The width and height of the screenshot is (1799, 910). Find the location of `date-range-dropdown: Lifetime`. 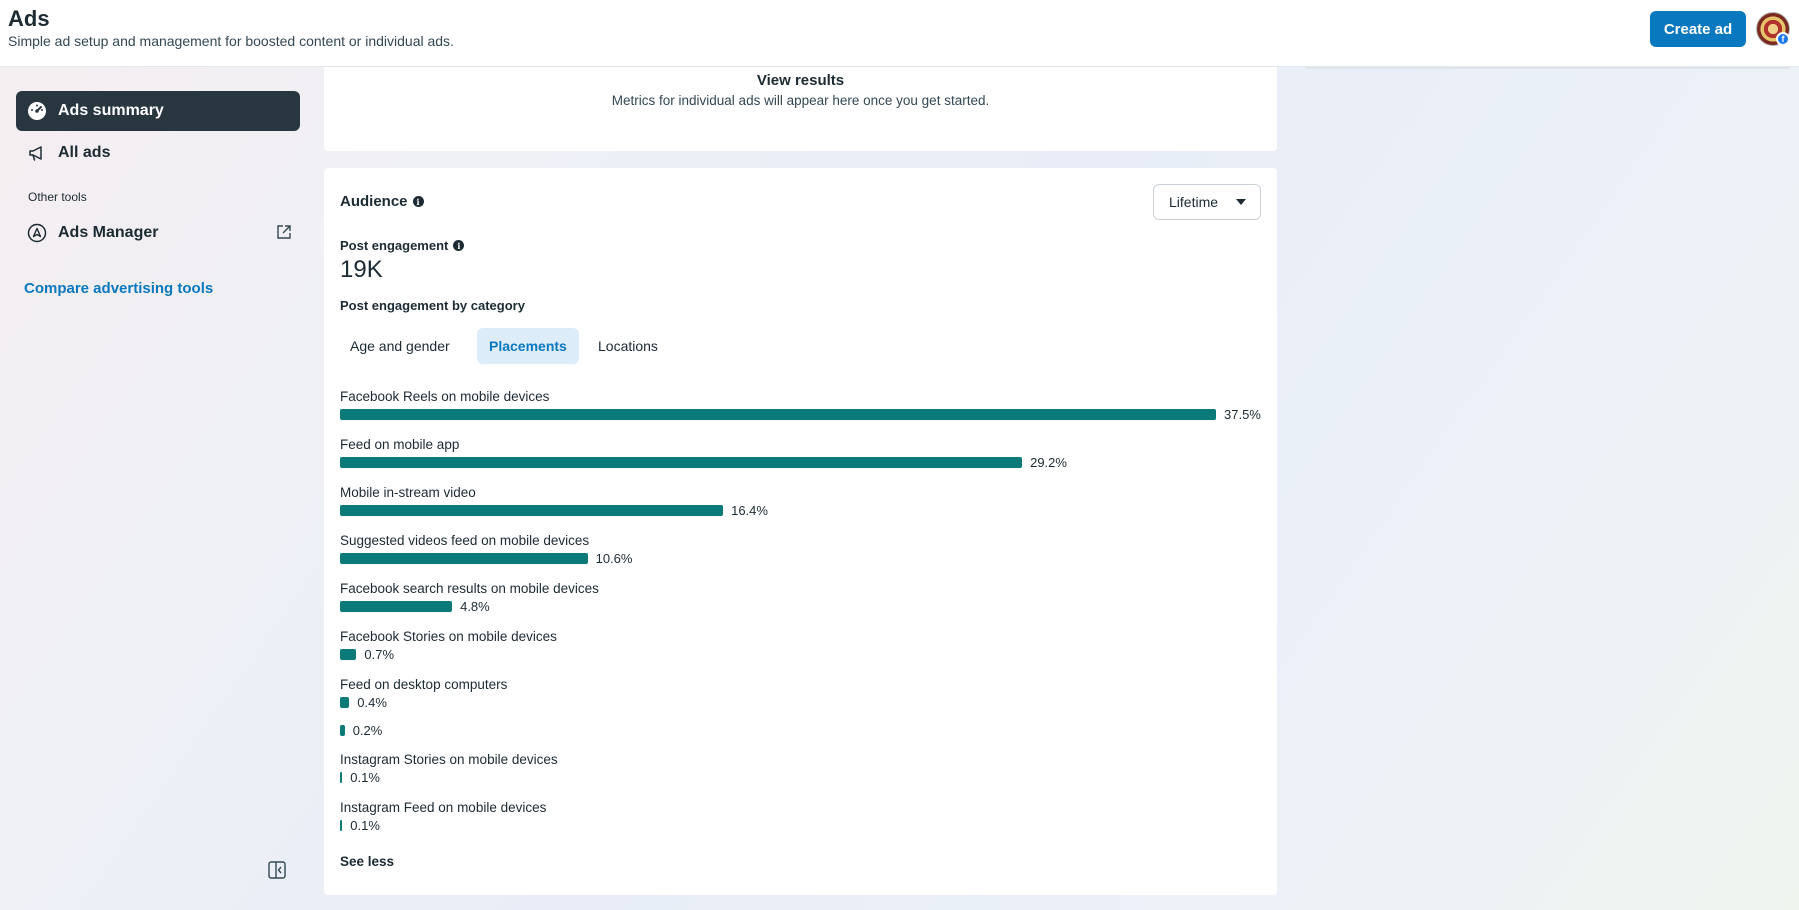

date-range-dropdown: Lifetime is located at coordinates (1207, 202).